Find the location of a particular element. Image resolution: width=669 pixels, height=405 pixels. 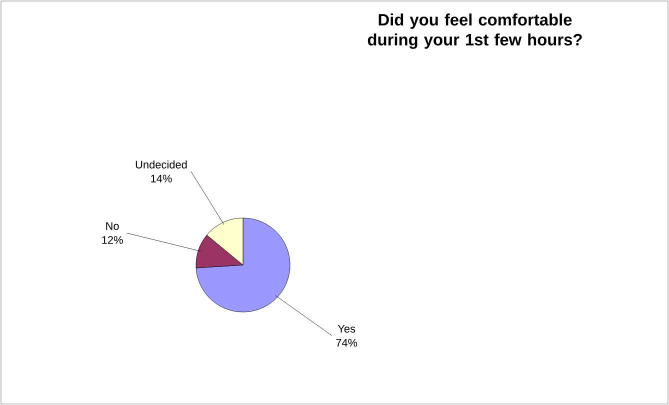

slice-label: Yes is located at coordinates (347, 329).